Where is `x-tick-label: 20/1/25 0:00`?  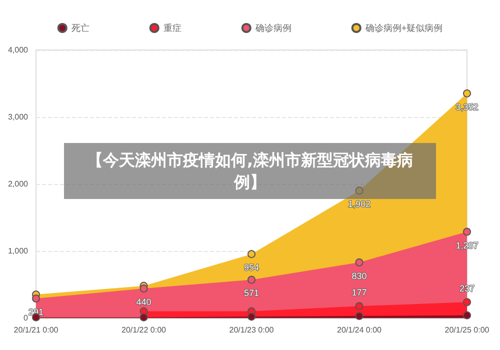 x-tick-label: 20/1/25 0:00 is located at coordinates (467, 330).